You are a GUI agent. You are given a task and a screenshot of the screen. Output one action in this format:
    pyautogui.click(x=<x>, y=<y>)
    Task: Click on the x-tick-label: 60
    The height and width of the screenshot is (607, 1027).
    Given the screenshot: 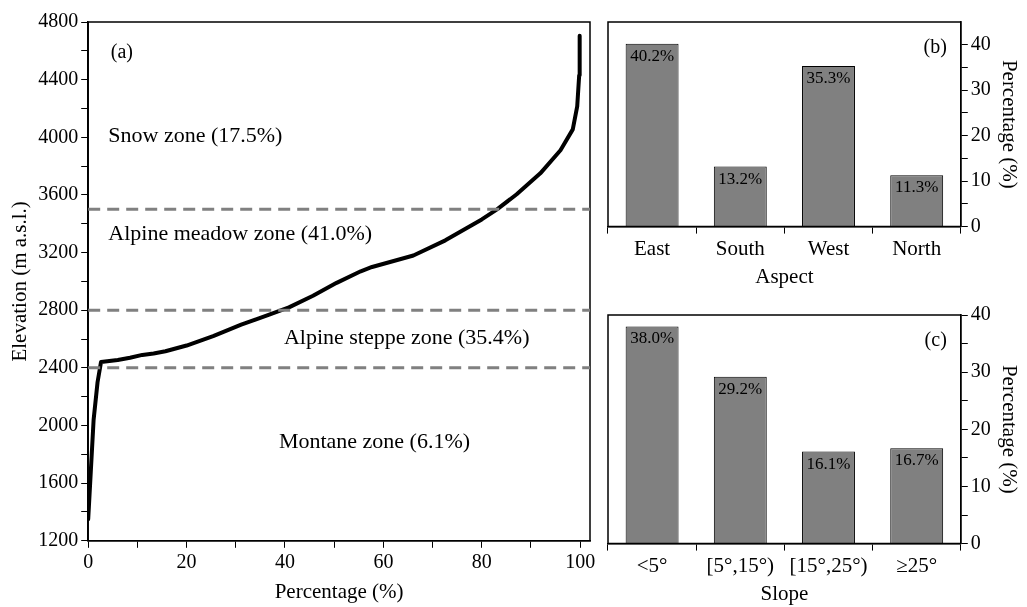 What is the action you would take?
    pyautogui.click(x=383, y=561)
    